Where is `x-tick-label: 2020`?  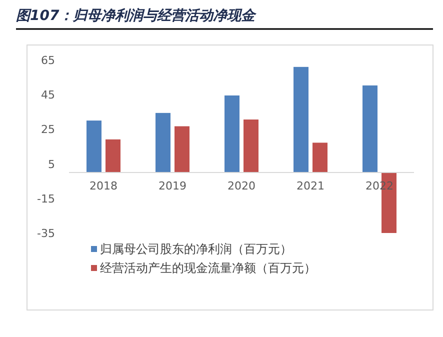
x-tick-label: 2020 is located at coordinates (242, 185).